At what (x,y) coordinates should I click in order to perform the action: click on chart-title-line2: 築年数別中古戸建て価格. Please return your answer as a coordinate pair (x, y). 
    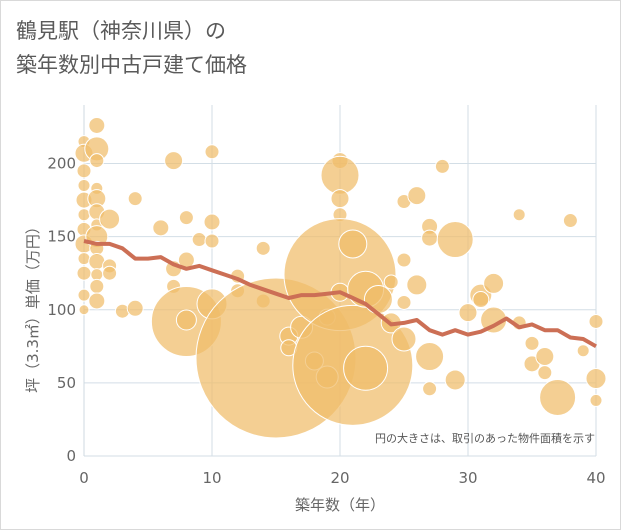
    Looking at the image, I should click on (131, 65).